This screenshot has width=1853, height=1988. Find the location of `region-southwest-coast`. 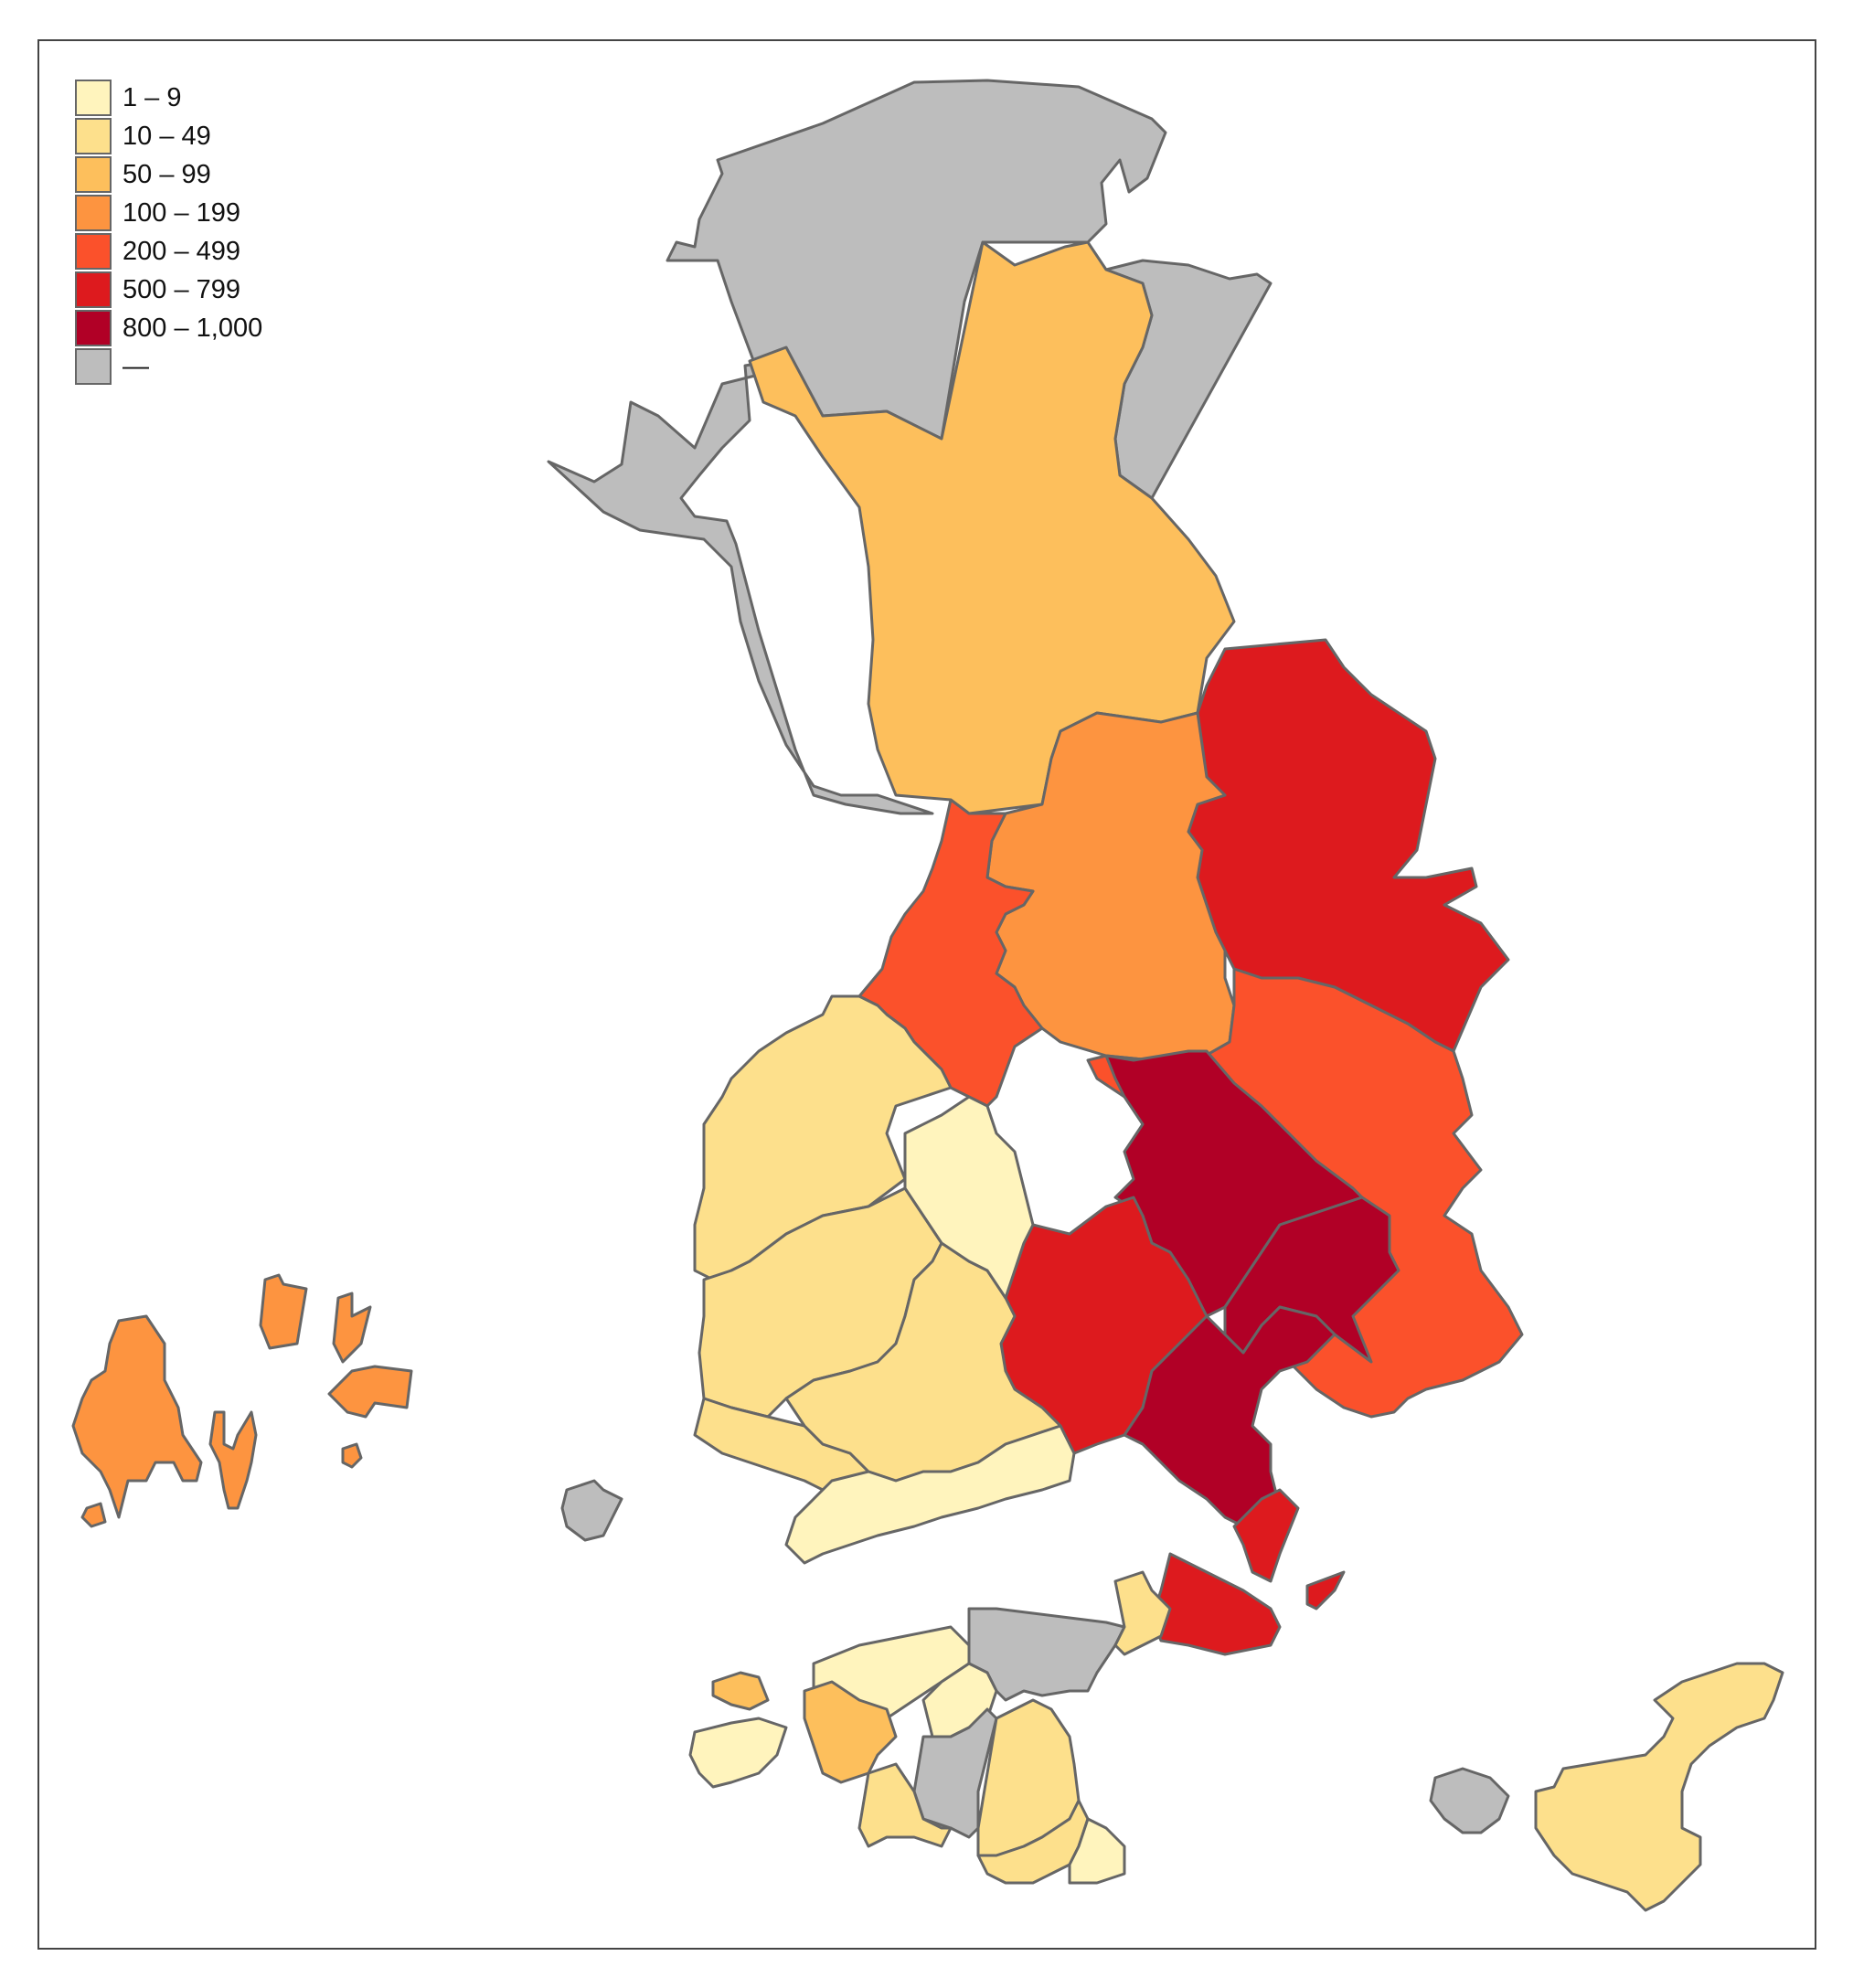

region-southwest-coast is located at coordinates (930, 1494).